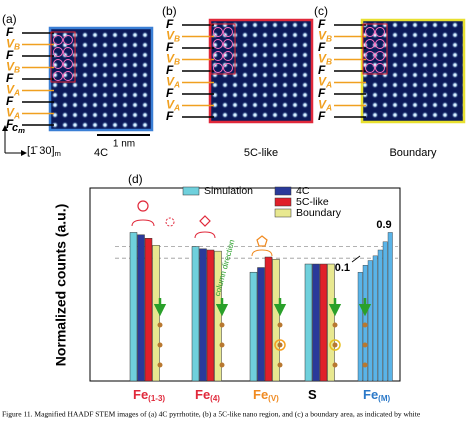 The width and height of the screenshot is (474, 421). I want to click on x-tick-label: Fe(1-3), so click(149, 395).